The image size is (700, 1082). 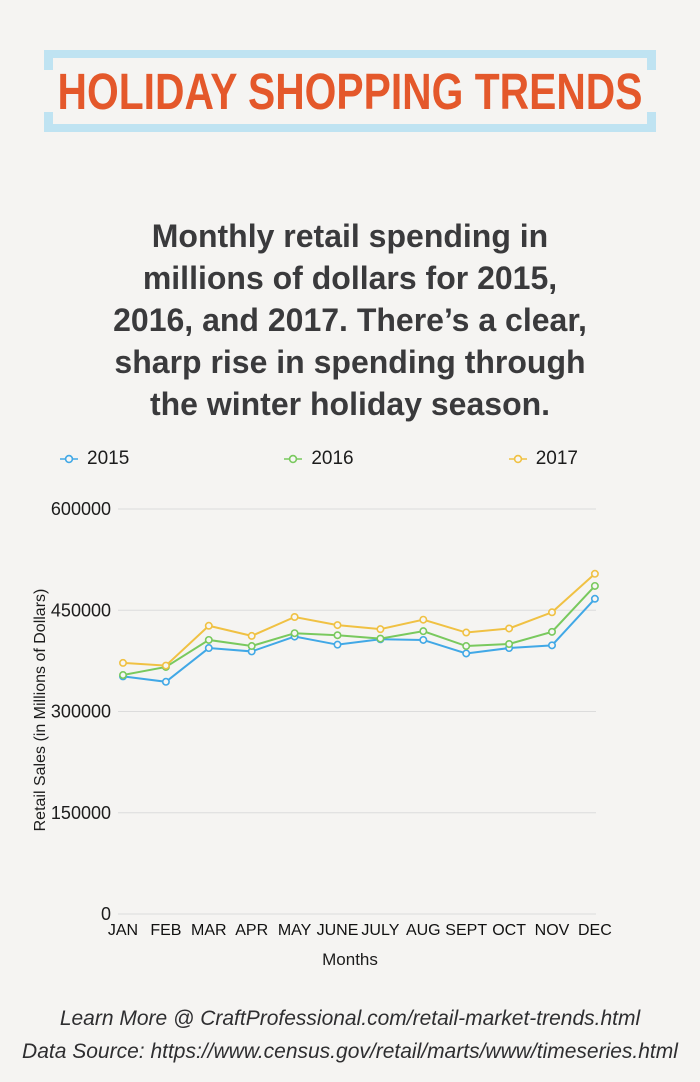 What do you see at coordinates (466, 653) in the screenshot?
I see `data-point-2015-SEPT` at bounding box center [466, 653].